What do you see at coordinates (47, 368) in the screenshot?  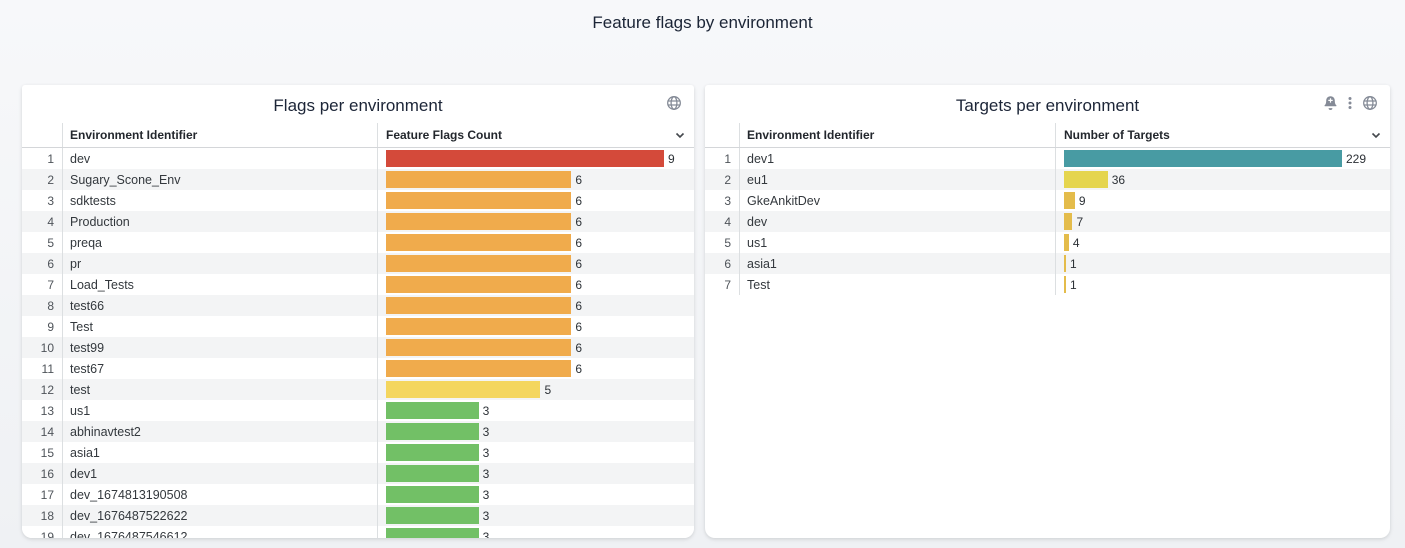 I see `row-number: 11` at bounding box center [47, 368].